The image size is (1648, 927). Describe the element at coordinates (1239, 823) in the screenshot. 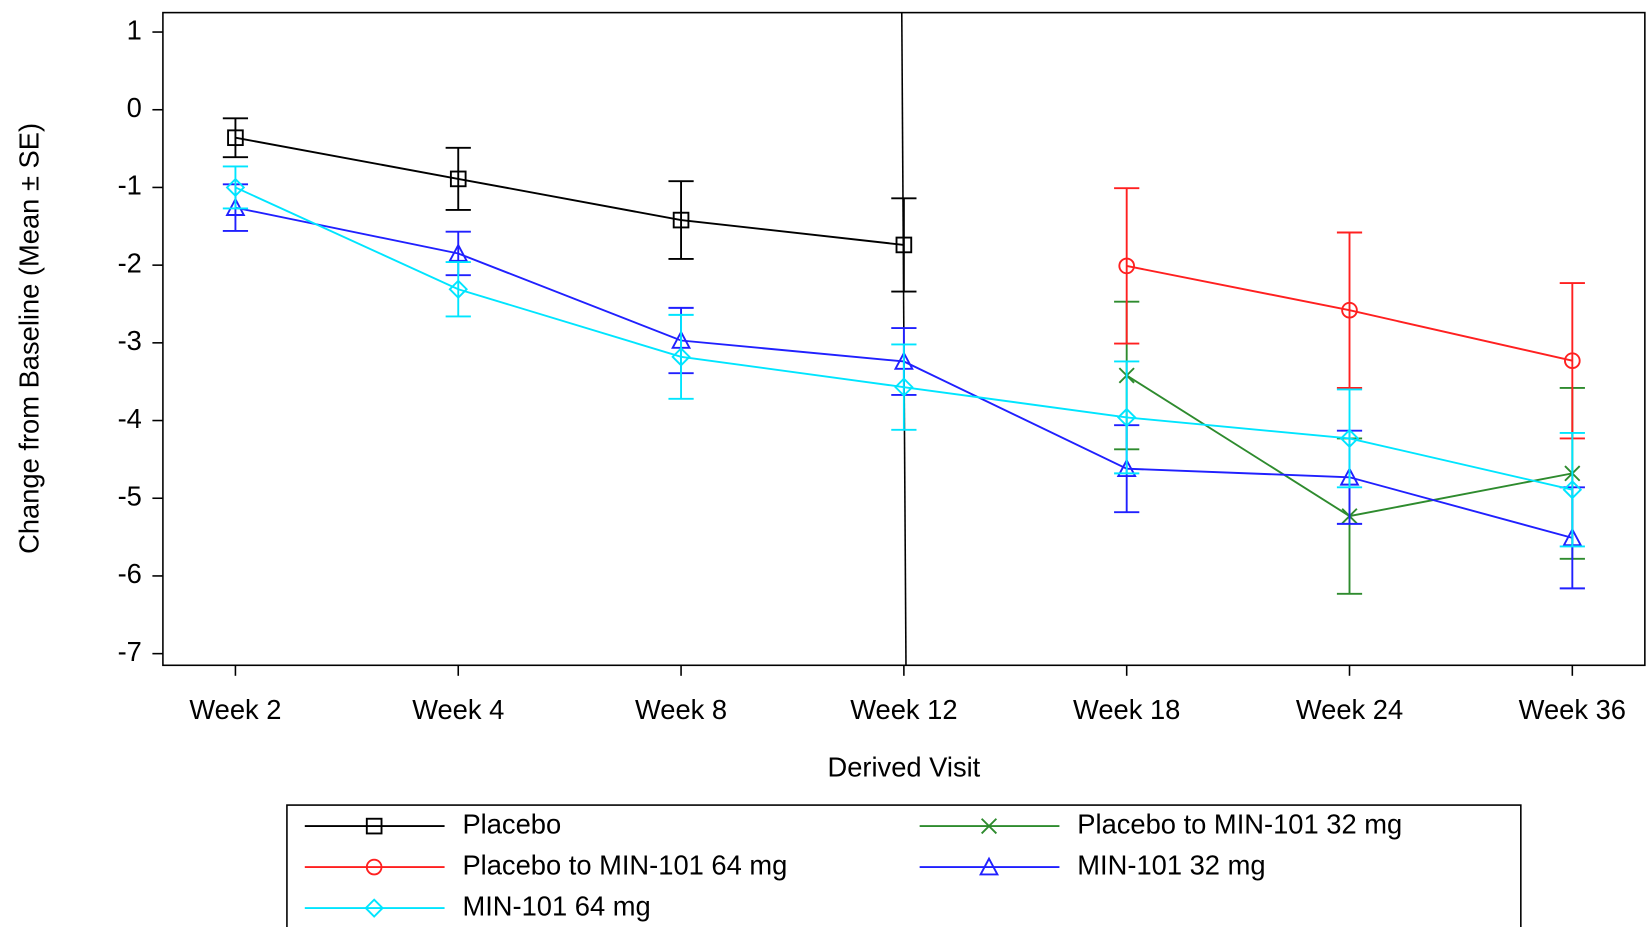

I see `legend-label: Placebo to MIN-101 32 mg` at that location.